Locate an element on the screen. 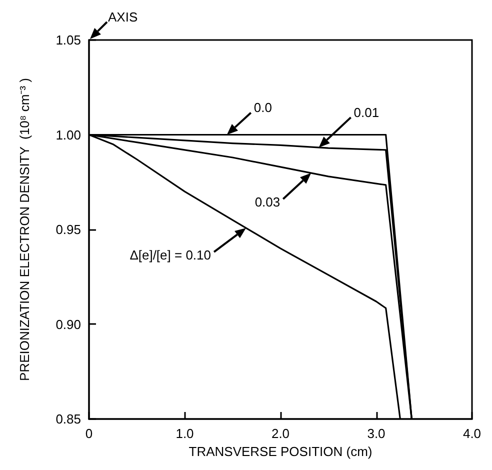  text: AXIS is located at coordinates (123, 16).